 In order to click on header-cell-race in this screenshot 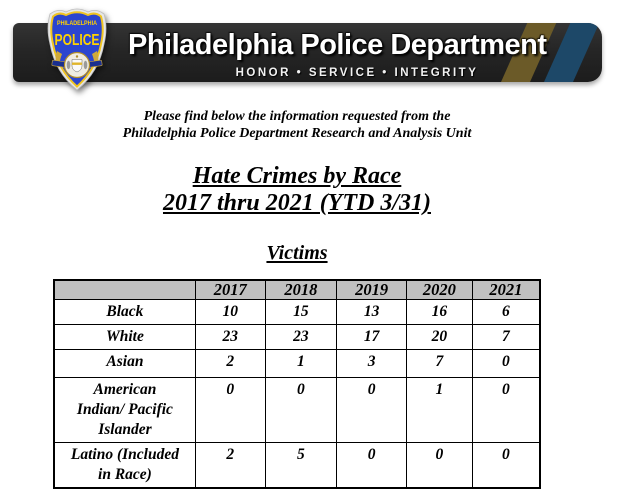, I will do `click(124, 289)`.